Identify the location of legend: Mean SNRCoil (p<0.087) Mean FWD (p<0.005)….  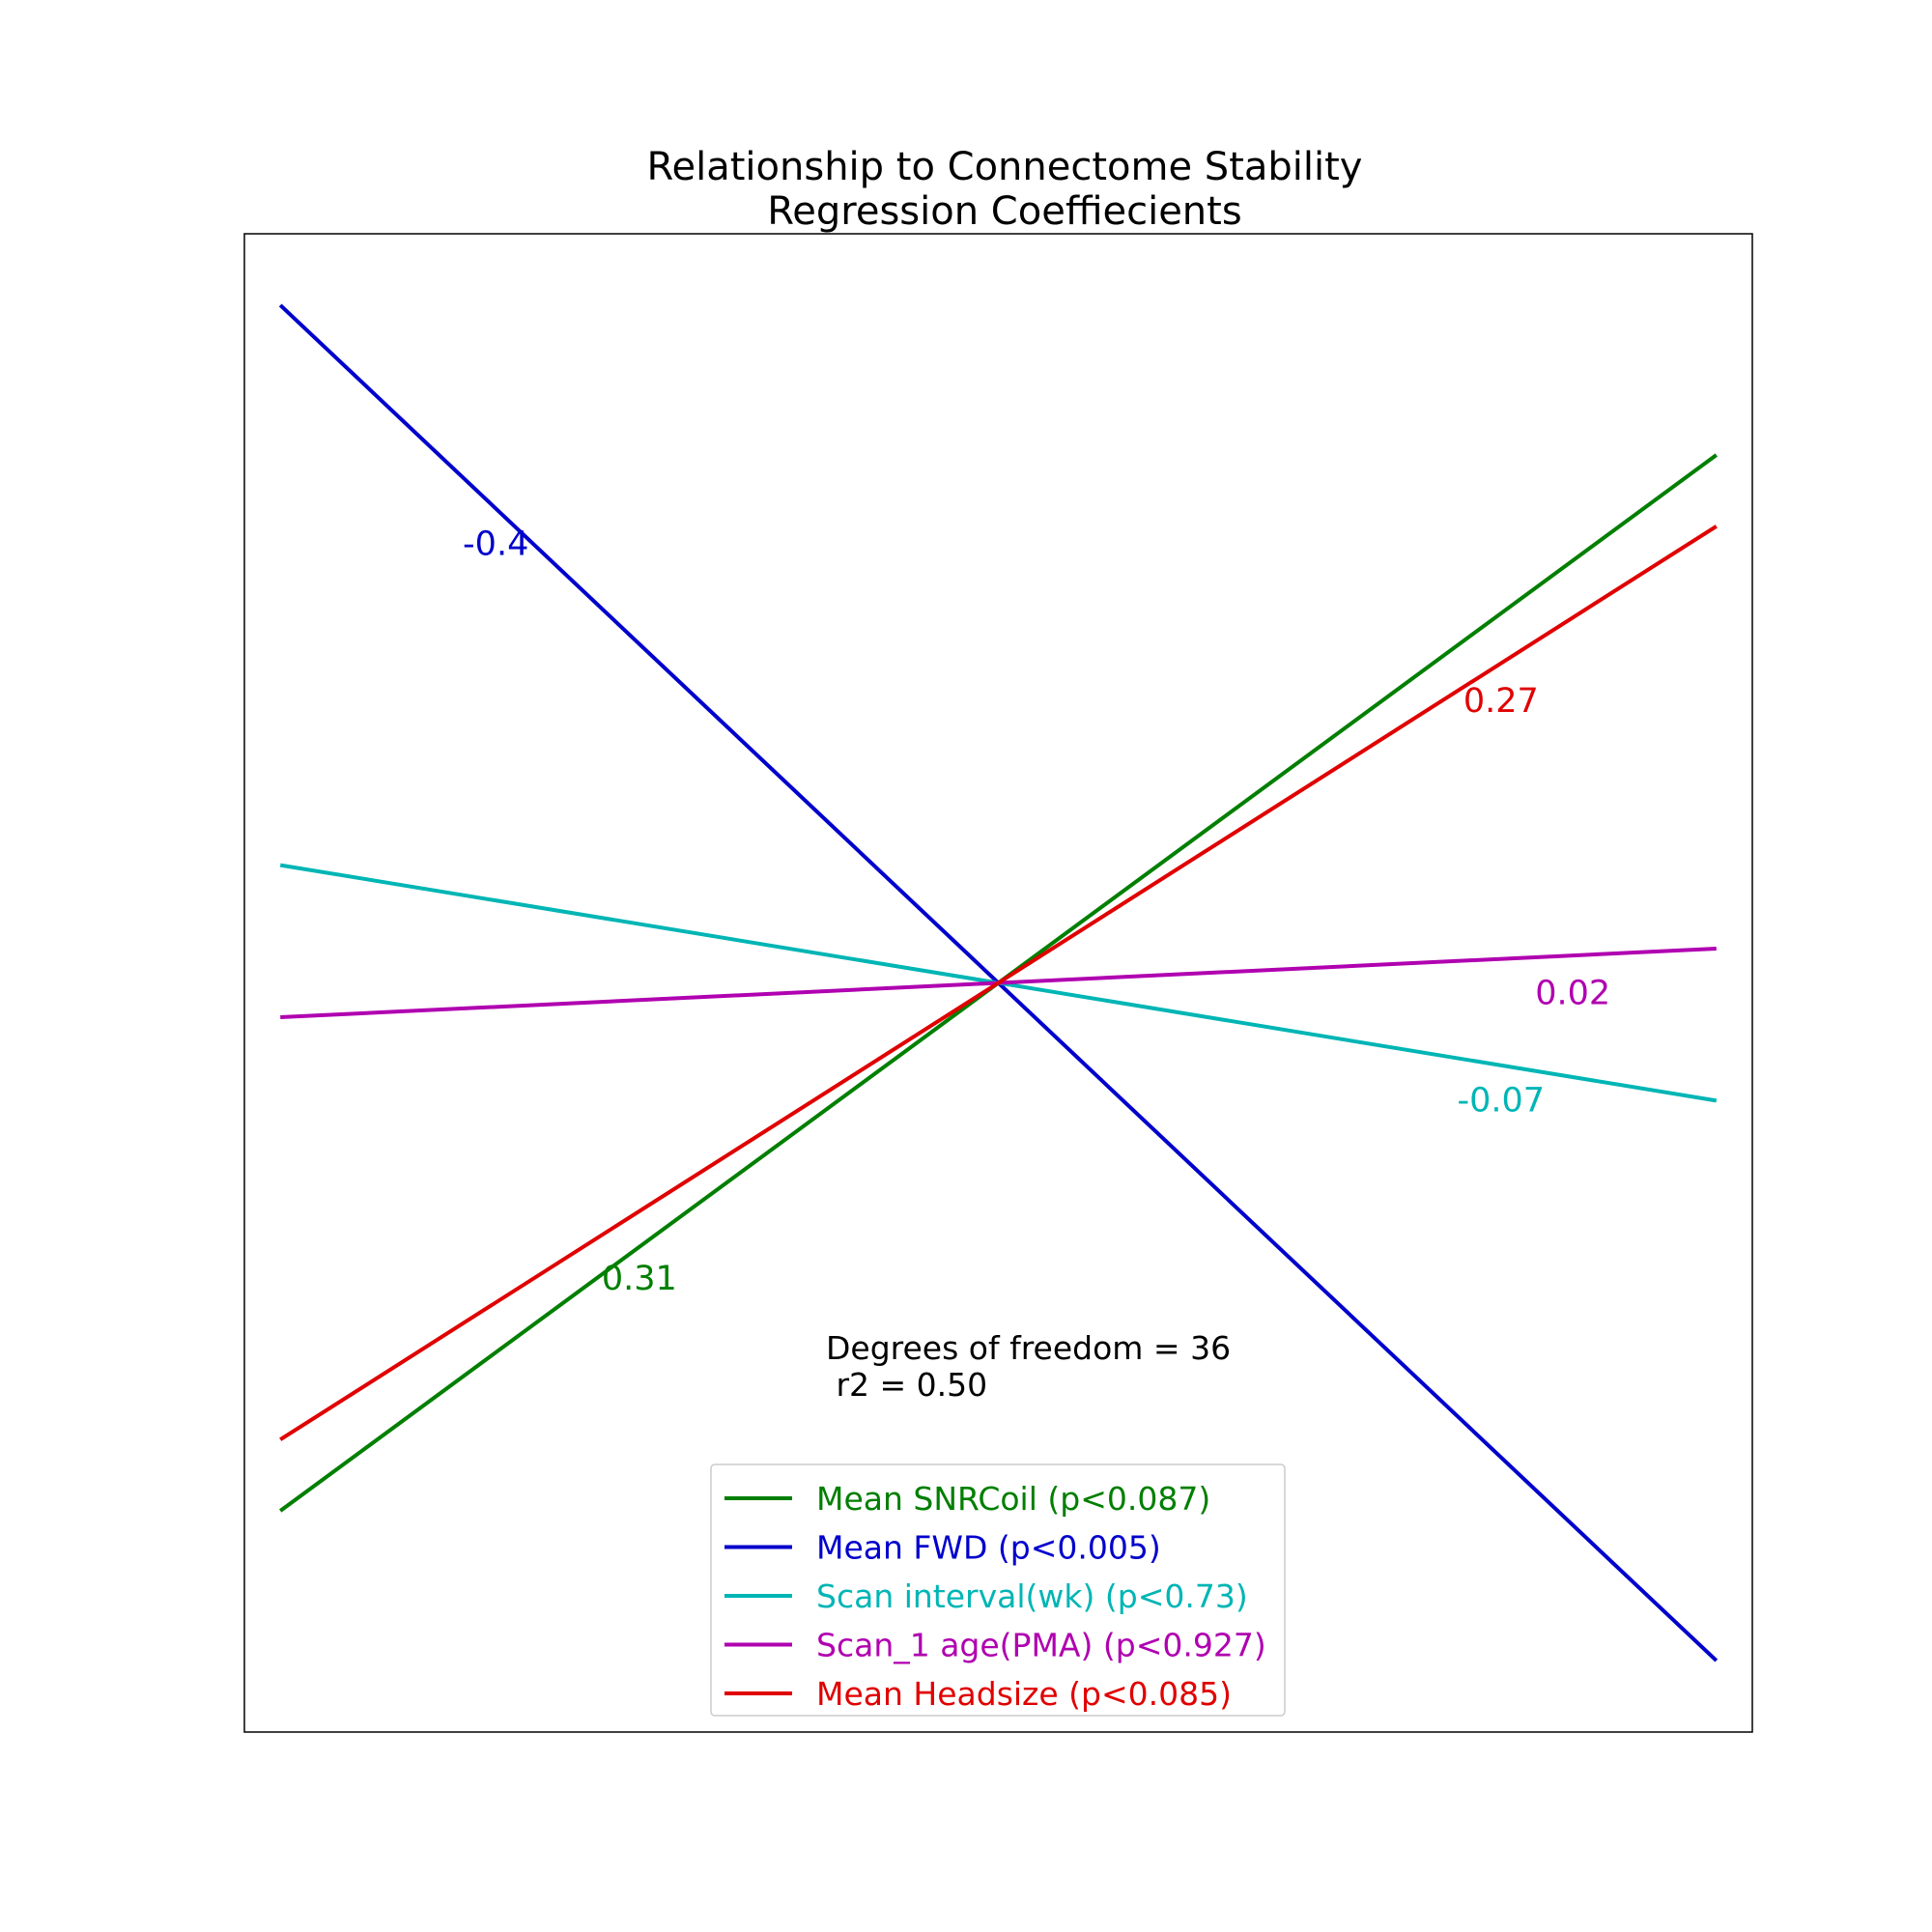
(998, 1590).